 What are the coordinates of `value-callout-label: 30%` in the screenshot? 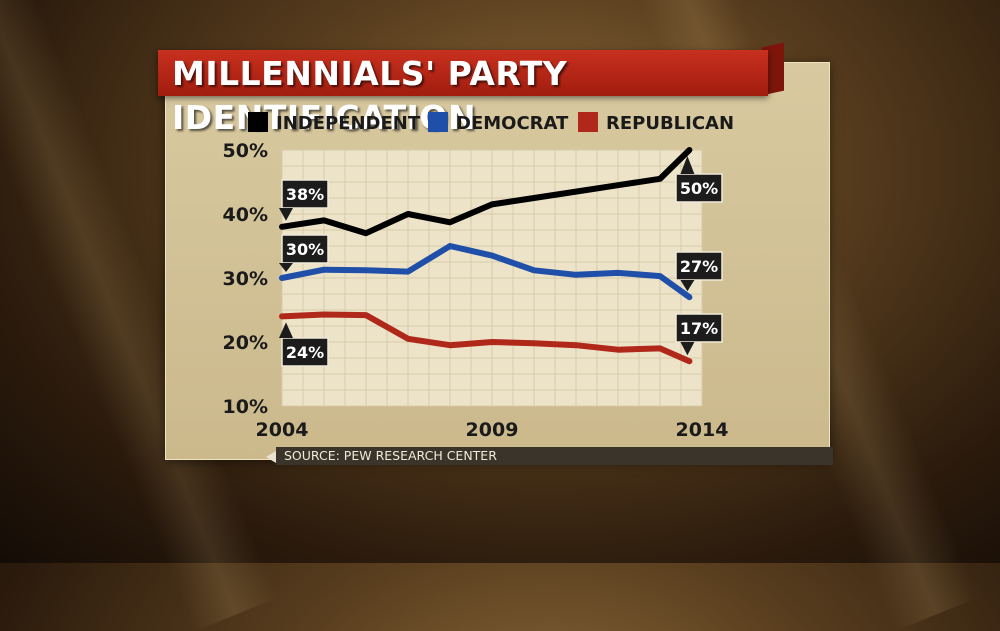 It's located at (305, 249).